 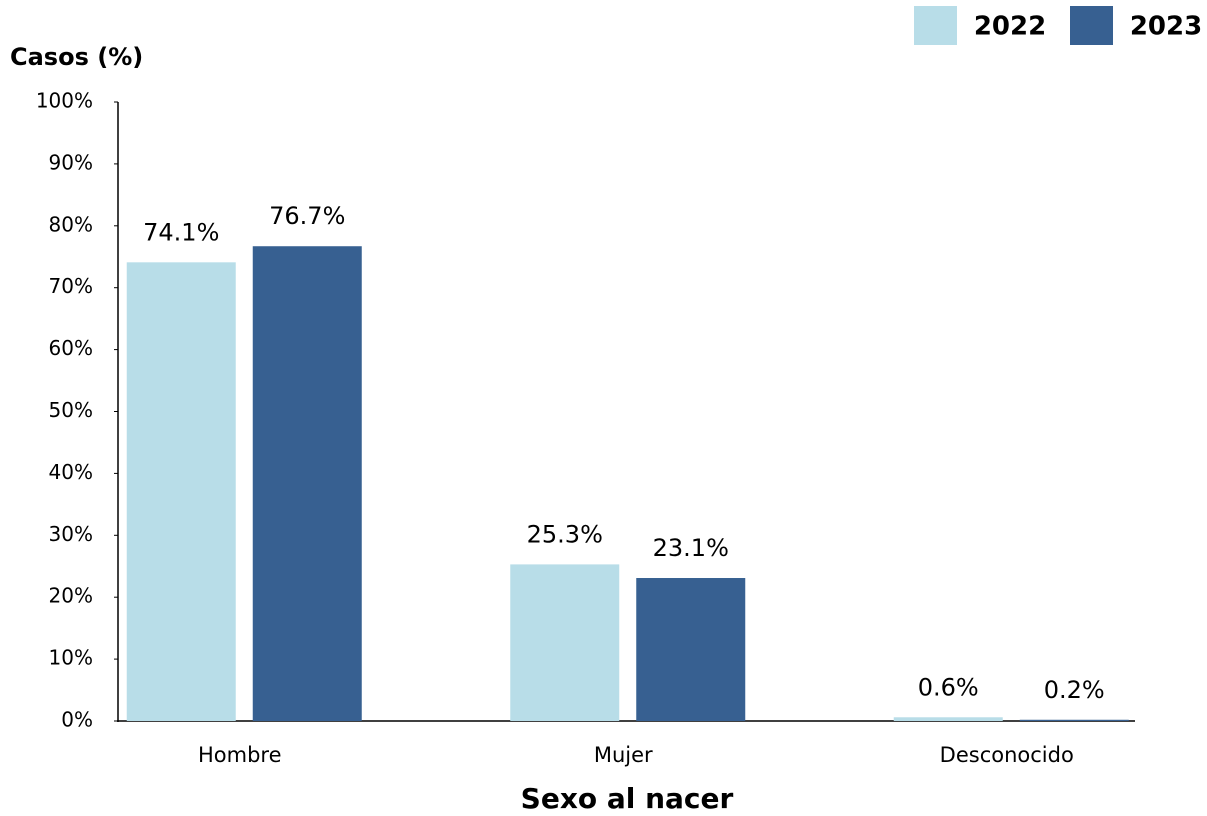 I want to click on value-label: 74.1%, so click(x=181, y=232).